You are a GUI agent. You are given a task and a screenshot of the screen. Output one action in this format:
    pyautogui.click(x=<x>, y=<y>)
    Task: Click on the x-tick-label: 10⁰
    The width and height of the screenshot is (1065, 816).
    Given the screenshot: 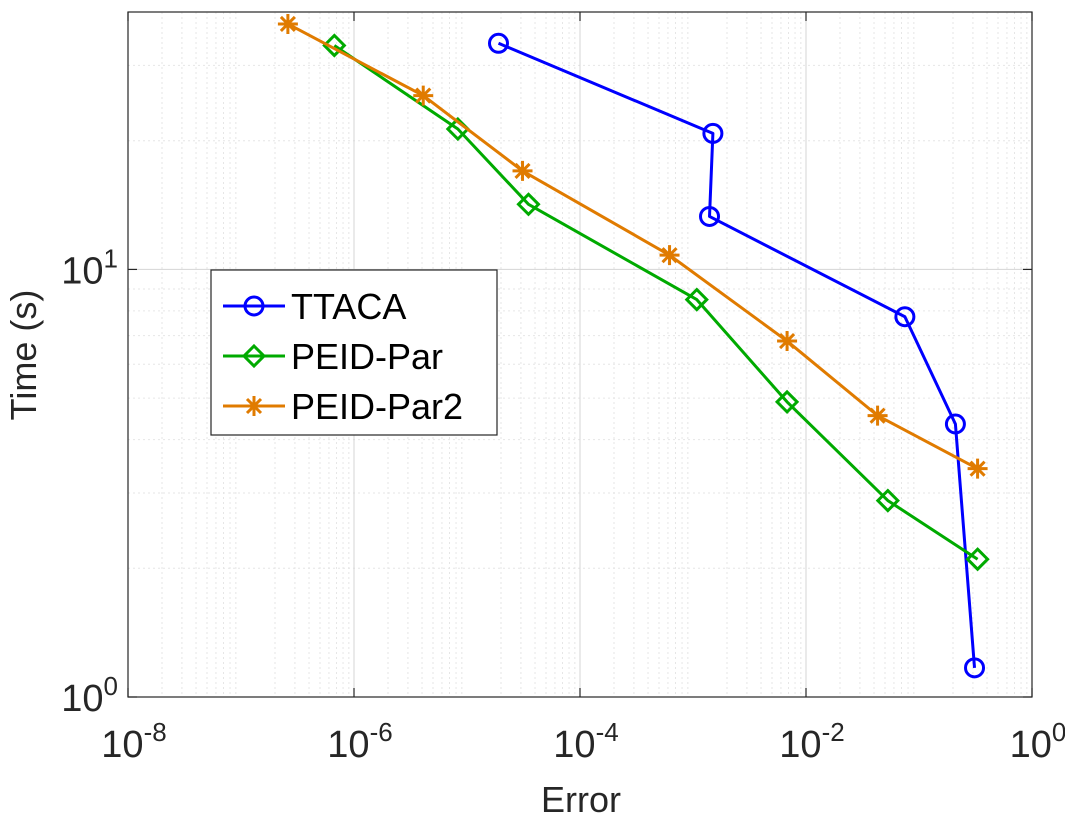 What is the action you would take?
    pyautogui.click(x=1037, y=741)
    